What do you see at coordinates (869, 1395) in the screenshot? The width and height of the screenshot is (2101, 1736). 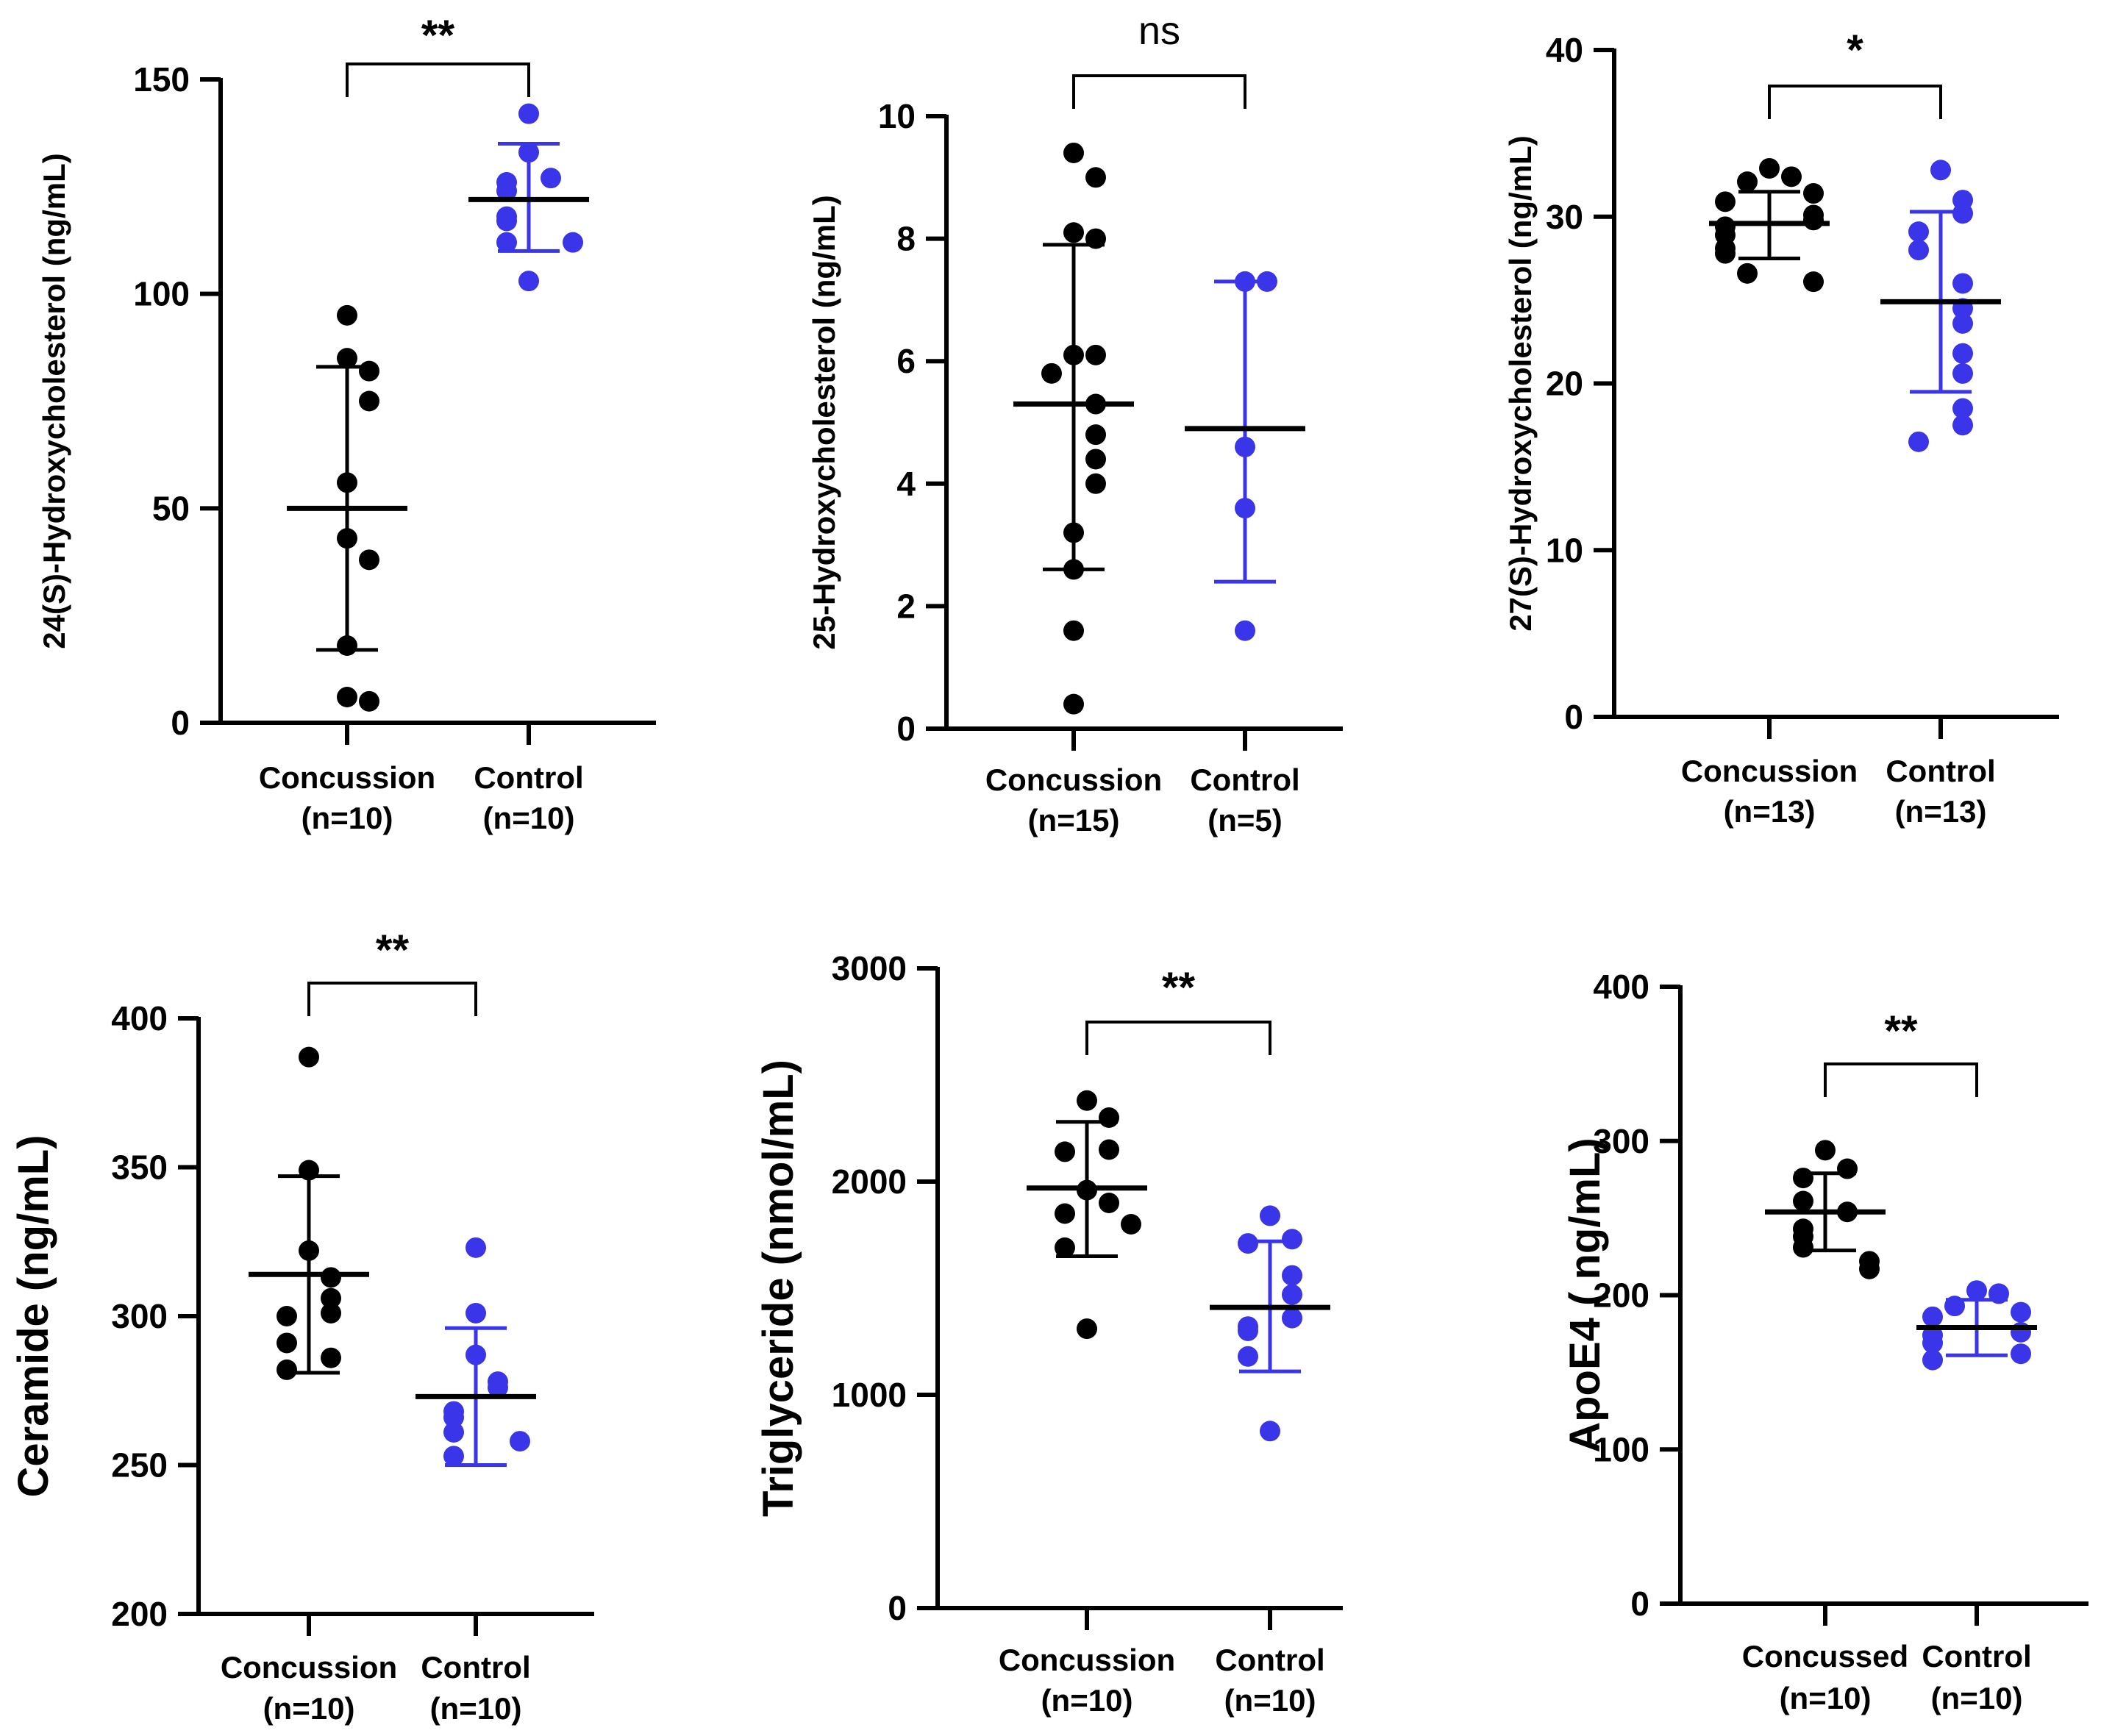 I see `y-tick-label: 1000` at bounding box center [869, 1395].